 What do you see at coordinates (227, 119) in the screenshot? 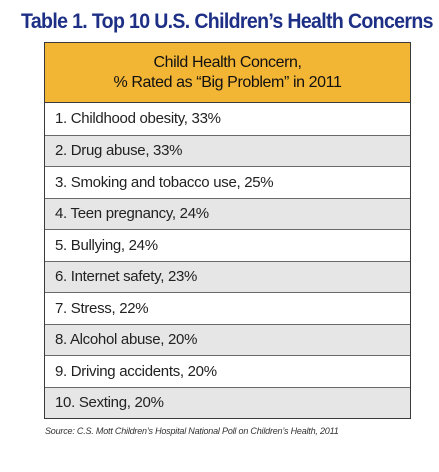
I see `table-row: 1. Childhood obesity, 33%` at bounding box center [227, 119].